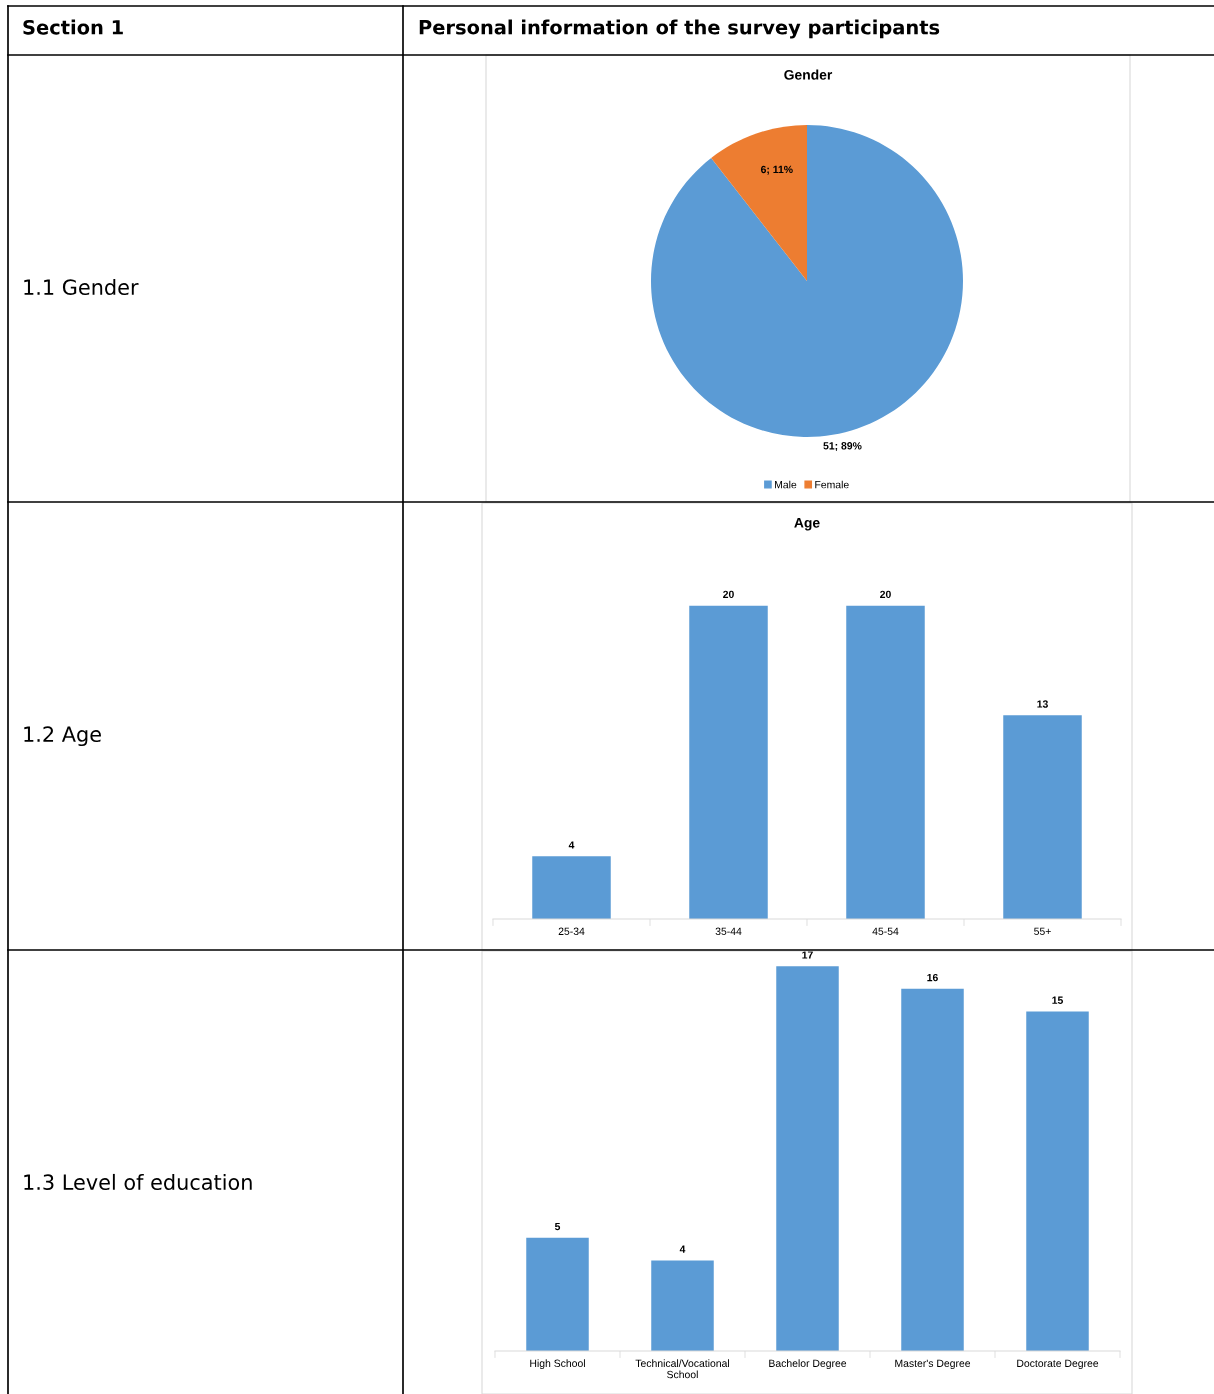 The width and height of the screenshot is (1214, 1394). I want to click on data-label: 15, so click(1057, 1000).